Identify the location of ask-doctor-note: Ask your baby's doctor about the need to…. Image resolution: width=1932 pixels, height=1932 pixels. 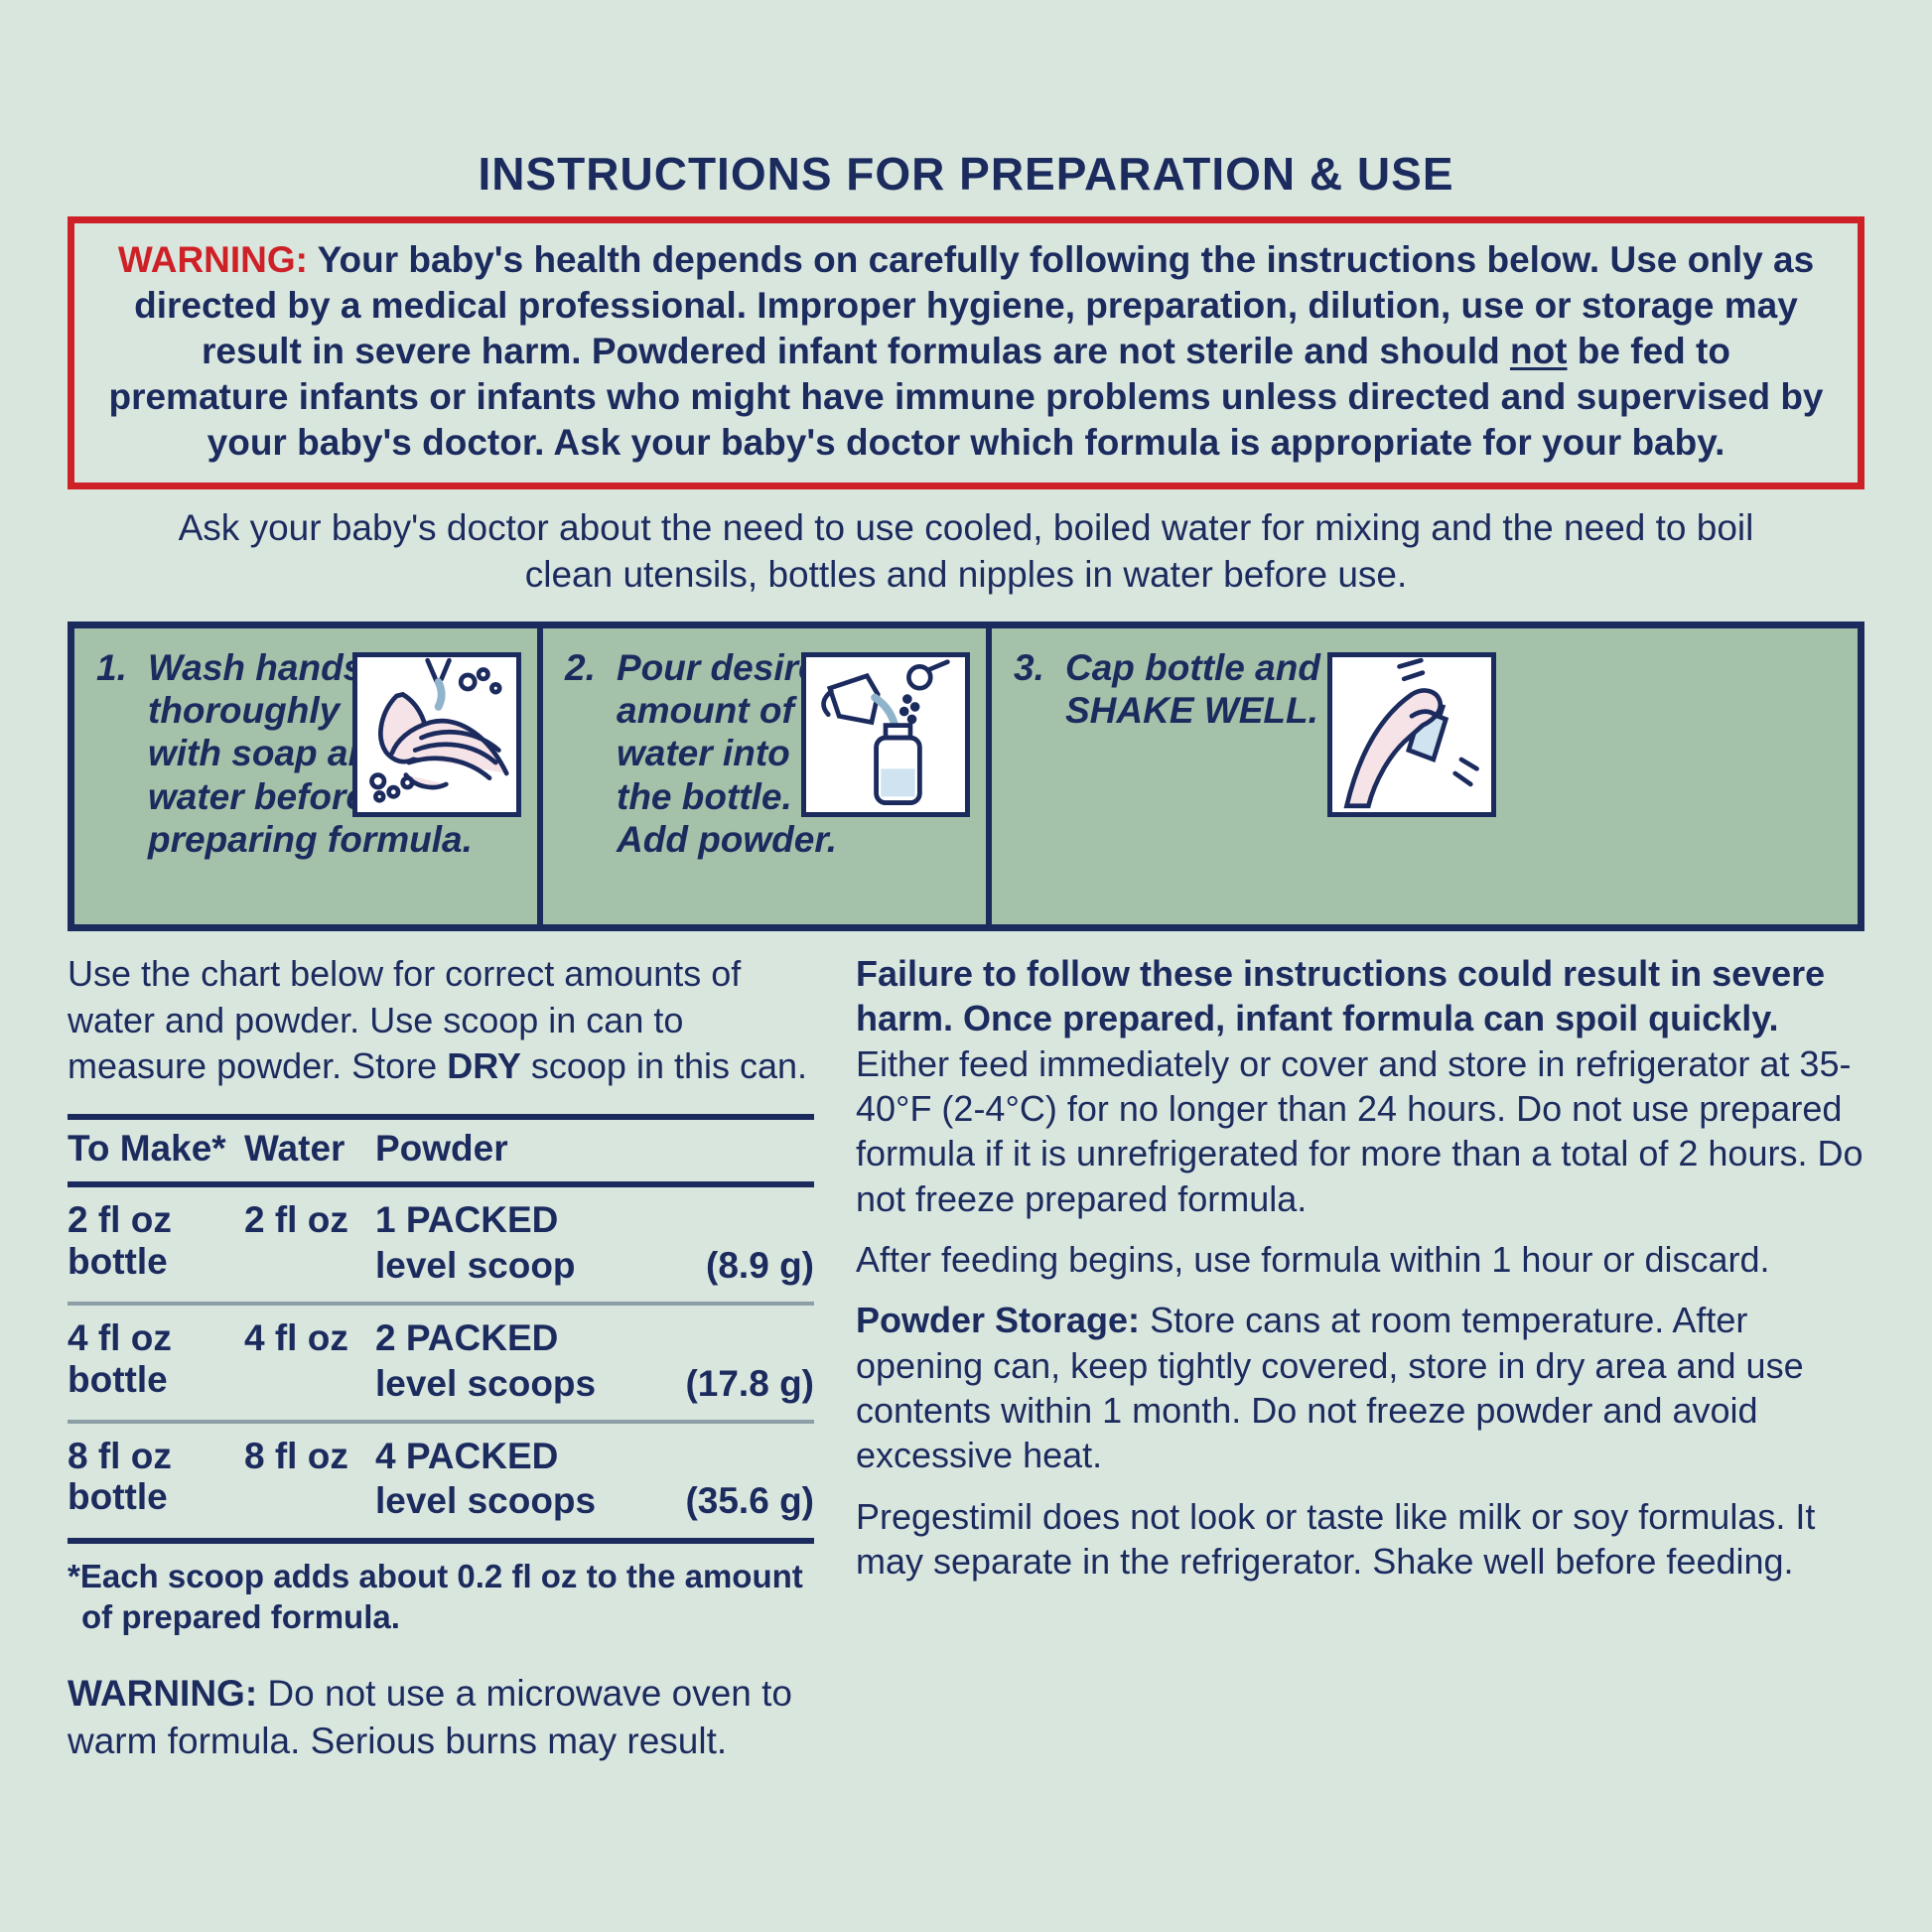
(966, 551).